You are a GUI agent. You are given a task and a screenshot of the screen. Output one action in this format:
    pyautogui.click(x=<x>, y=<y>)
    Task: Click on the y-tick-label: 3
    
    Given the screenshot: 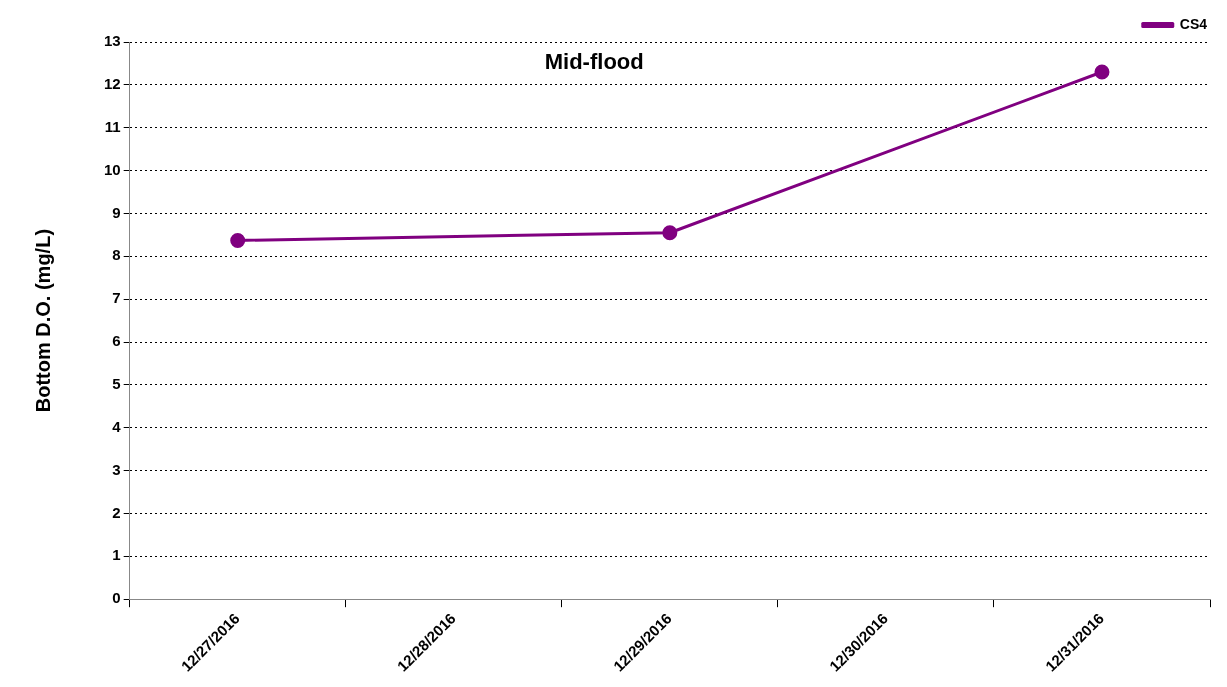 What is the action you would take?
    pyautogui.click(x=116, y=469)
    